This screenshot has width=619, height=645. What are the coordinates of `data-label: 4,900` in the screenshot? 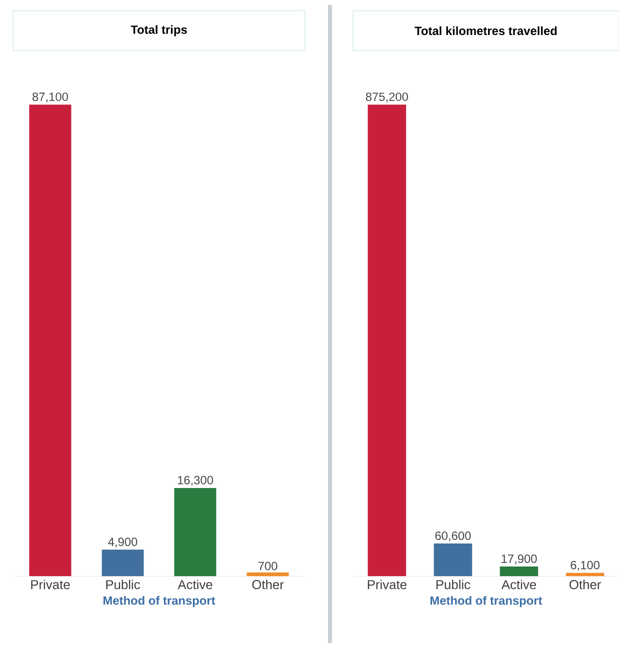 It's located at (123, 543).